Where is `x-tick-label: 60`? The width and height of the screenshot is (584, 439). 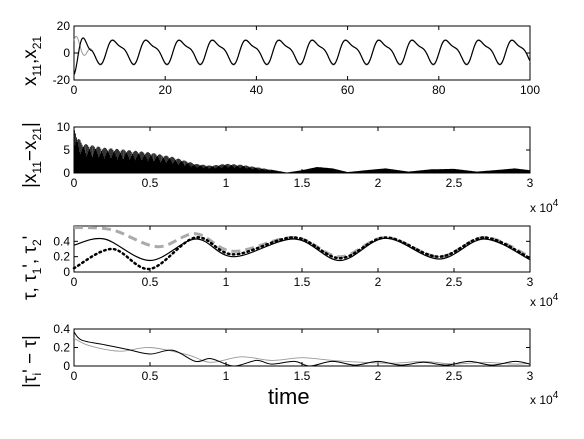
x-tick-label: 60 is located at coordinates (348, 90).